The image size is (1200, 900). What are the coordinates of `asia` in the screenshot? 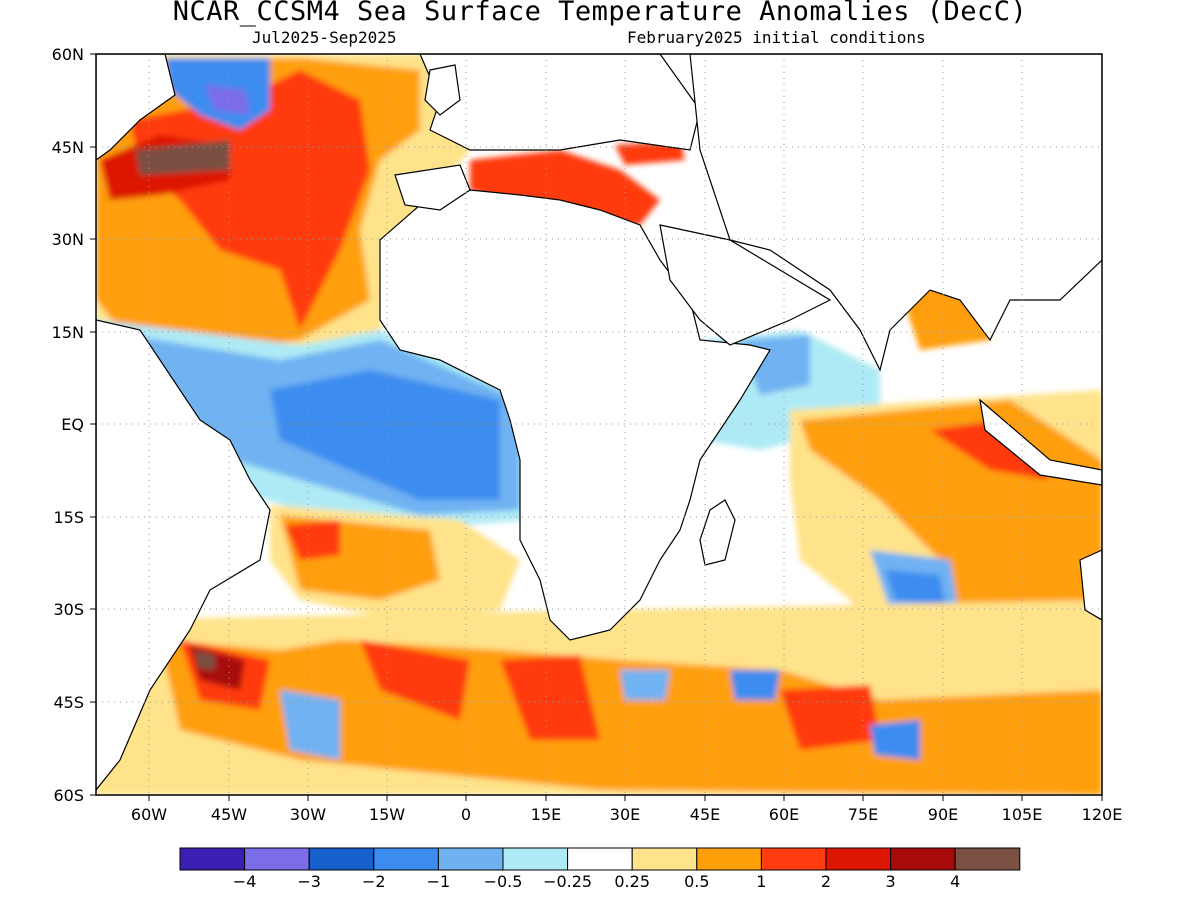 It's located at (895, 213).